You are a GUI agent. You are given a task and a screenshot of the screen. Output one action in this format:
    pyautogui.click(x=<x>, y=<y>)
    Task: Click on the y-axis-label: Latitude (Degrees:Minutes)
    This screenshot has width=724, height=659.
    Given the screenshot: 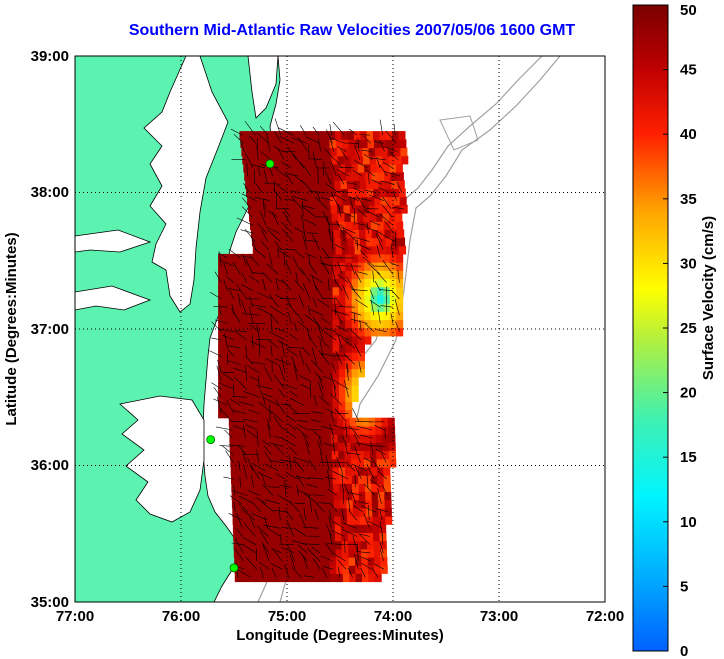 What is the action you would take?
    pyautogui.click(x=11, y=328)
    